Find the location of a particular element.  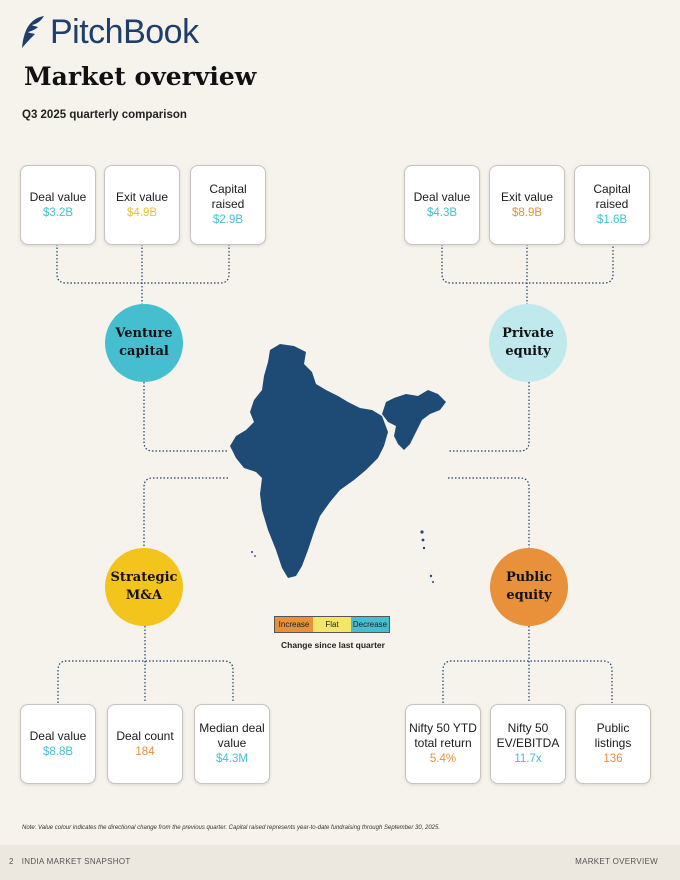

brand-name: PitchBook is located at coordinates (124, 31).